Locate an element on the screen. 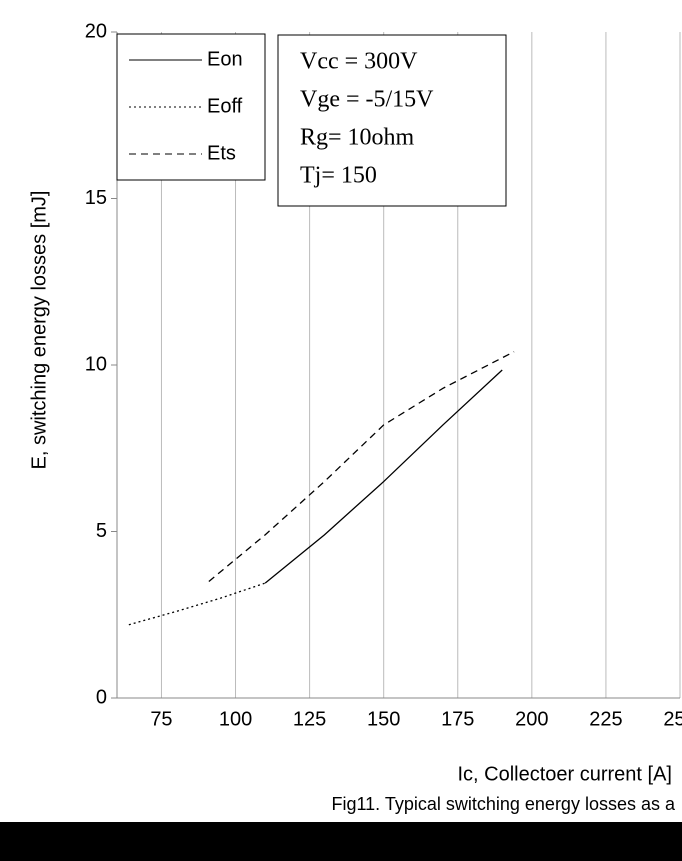 The image size is (682, 861). x-tick-label: 200 is located at coordinates (531, 719).